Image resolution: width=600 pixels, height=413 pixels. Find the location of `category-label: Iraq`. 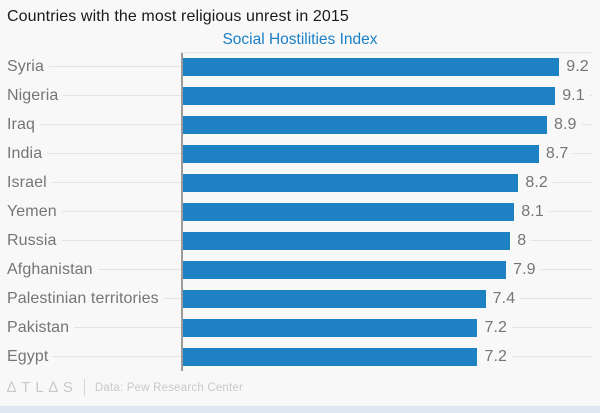

category-label: Iraq is located at coordinates (21, 124).